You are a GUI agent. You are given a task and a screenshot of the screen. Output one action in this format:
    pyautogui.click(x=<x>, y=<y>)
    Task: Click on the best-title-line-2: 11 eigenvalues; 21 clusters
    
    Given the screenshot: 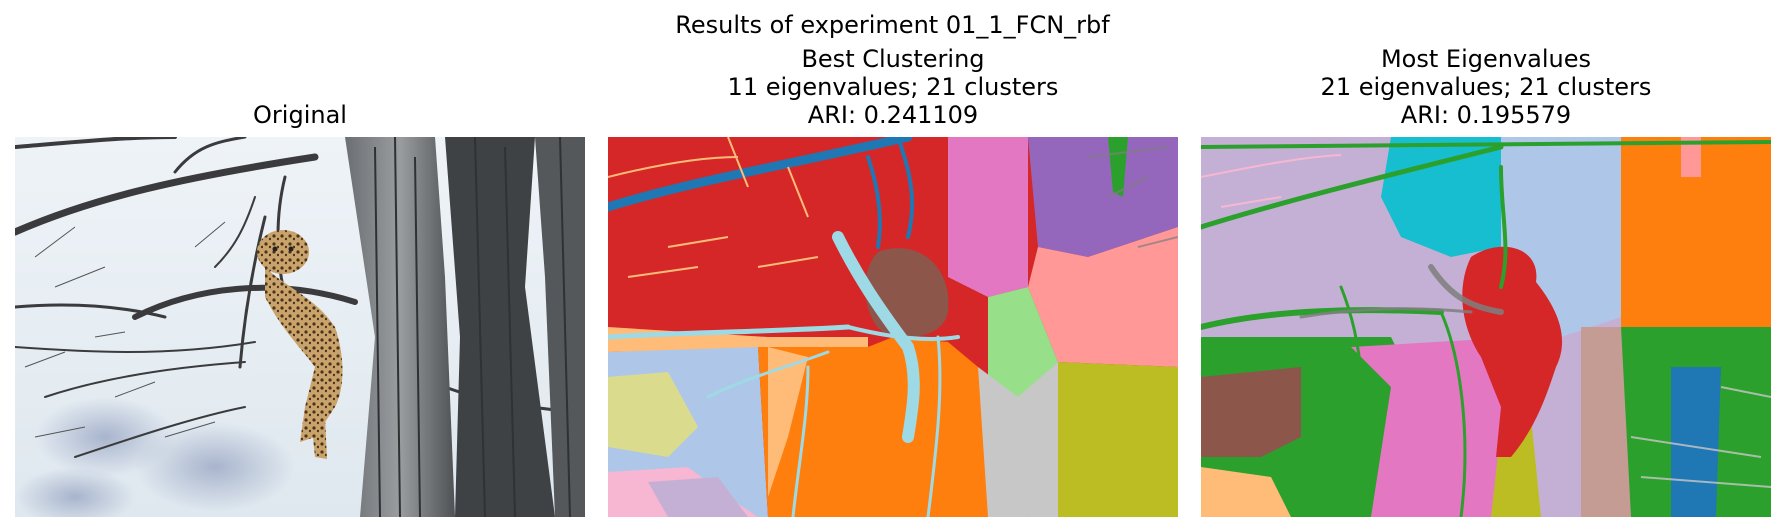 What is the action you would take?
    pyautogui.click(x=893, y=87)
    